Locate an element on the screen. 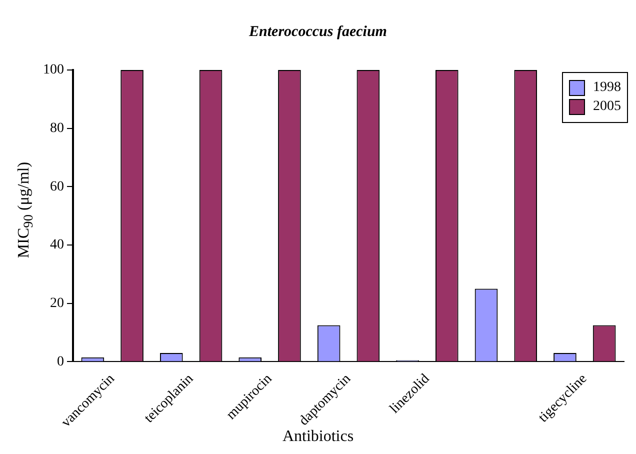  x-axis-title: Antibiotics is located at coordinates (318, 436).